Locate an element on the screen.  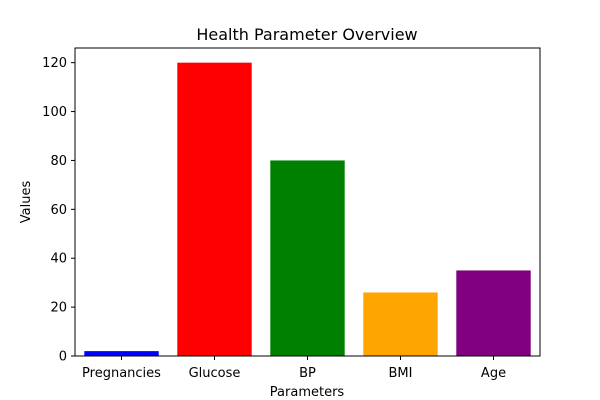
bar-pregnancies is located at coordinates (121, 353).